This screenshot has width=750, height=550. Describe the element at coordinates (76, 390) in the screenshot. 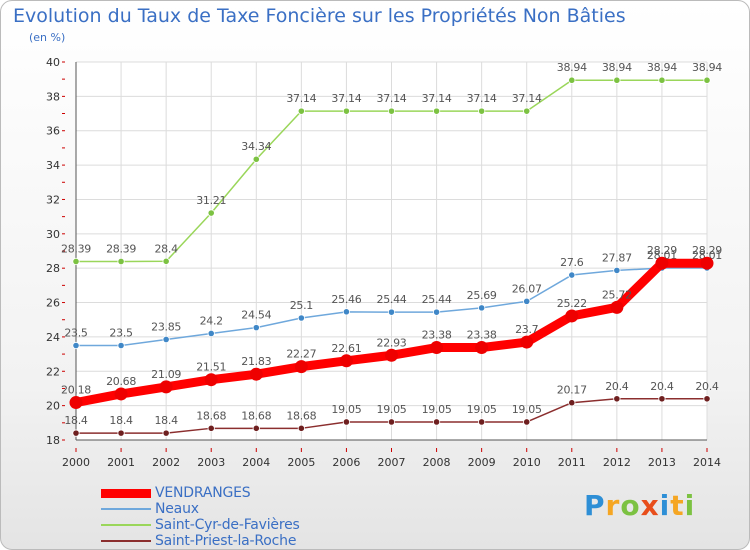

I see `data-label-vendranges: 20.18` at that location.